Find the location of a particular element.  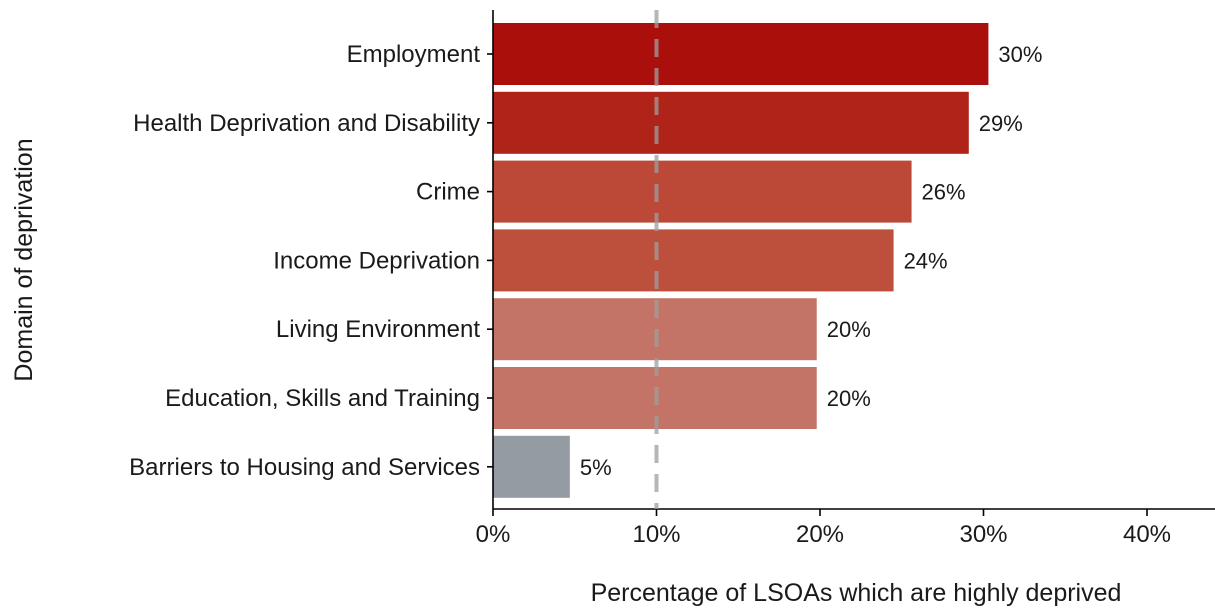

category-label: Employment is located at coordinates (414, 54).